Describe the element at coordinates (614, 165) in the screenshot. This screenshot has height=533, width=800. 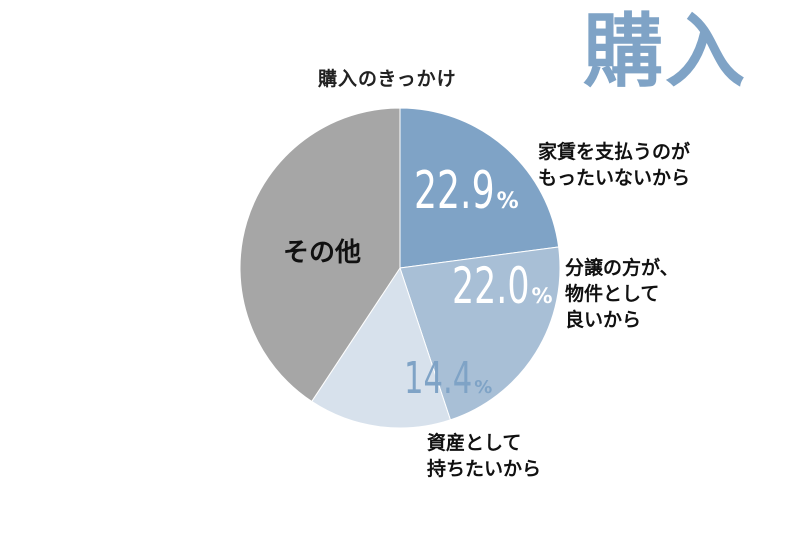
I see `slice-category-label: 家賃を支払うのが もったいないから` at that location.